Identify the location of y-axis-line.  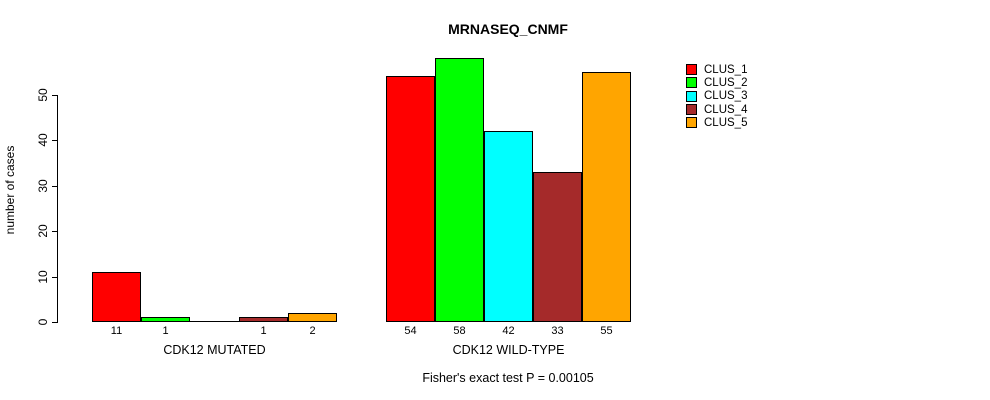
(57, 208).